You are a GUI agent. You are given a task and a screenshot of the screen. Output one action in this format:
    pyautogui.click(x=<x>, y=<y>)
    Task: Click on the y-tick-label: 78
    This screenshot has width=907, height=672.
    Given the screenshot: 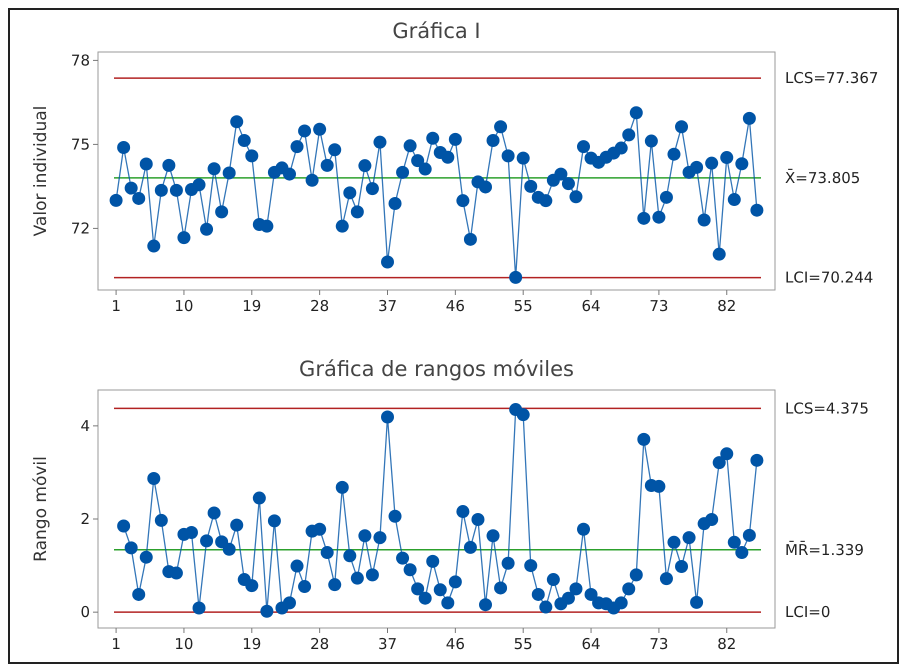 What is the action you would take?
    pyautogui.click(x=80, y=60)
    